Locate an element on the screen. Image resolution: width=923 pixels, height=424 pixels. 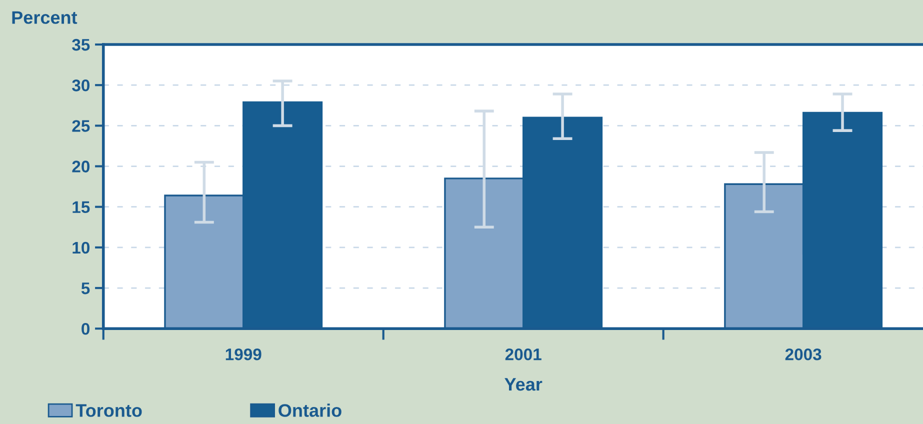
legend-label: Toronto is located at coordinates (109, 410).